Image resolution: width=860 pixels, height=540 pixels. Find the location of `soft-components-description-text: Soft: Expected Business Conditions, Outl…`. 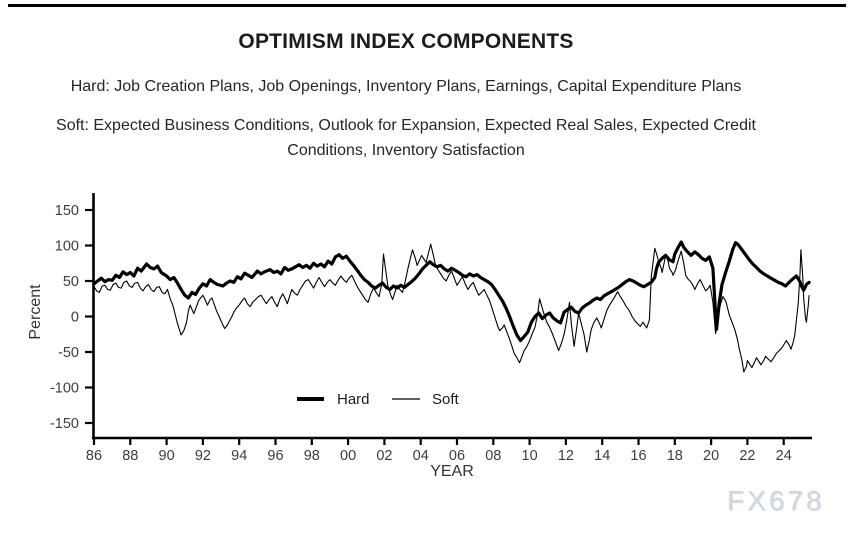

soft-components-description-text: Soft: Expected Business Conditions, Outl… is located at coordinates (406, 138).